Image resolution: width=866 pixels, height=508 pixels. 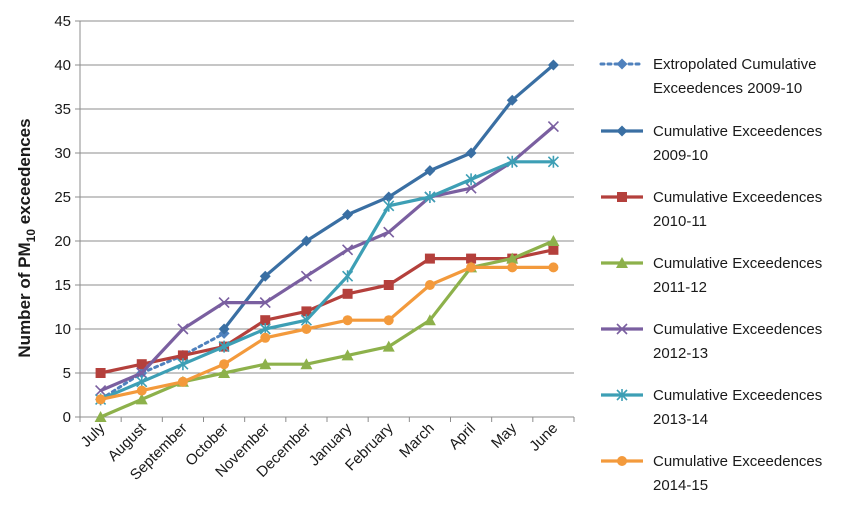 What do you see at coordinates (543, 437) in the screenshot?
I see `x-tick-label: June` at bounding box center [543, 437].